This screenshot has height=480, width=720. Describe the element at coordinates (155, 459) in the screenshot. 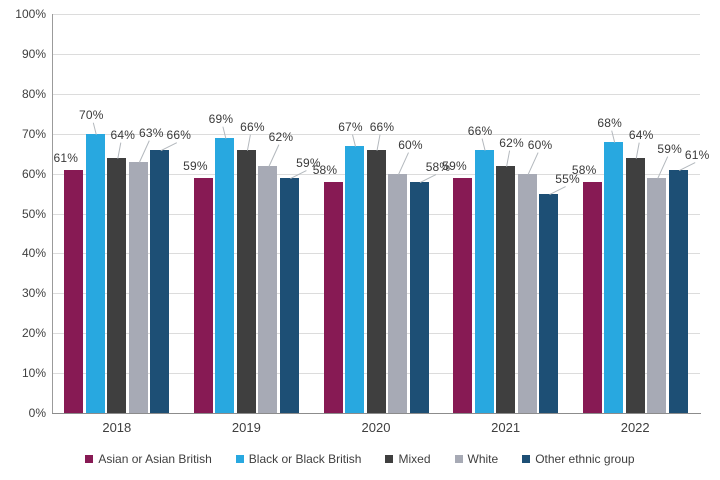

I see `legend-label: Asian or Asian British` at that location.